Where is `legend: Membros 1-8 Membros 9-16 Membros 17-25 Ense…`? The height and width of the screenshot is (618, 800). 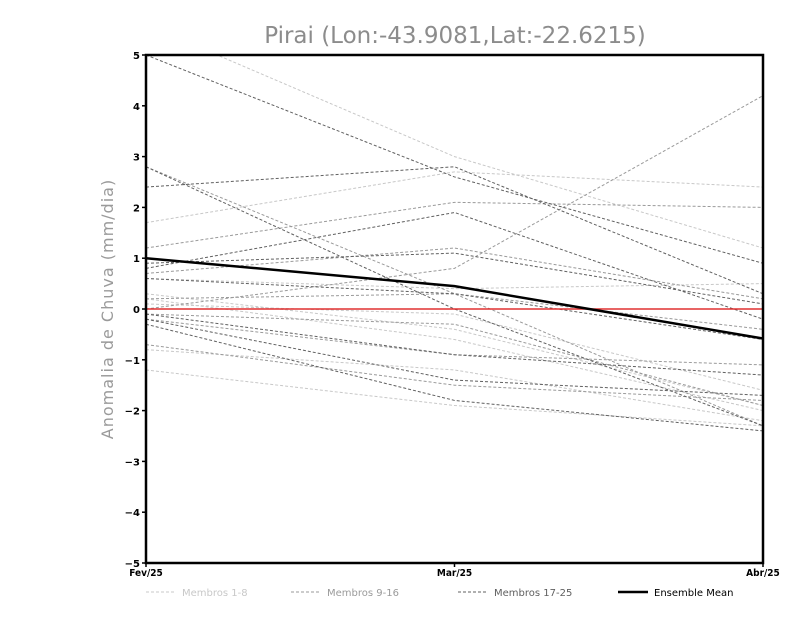 legend: Membros 1-8 Membros 9-16 Membros 17-25 Ense… is located at coordinates (439, 593).